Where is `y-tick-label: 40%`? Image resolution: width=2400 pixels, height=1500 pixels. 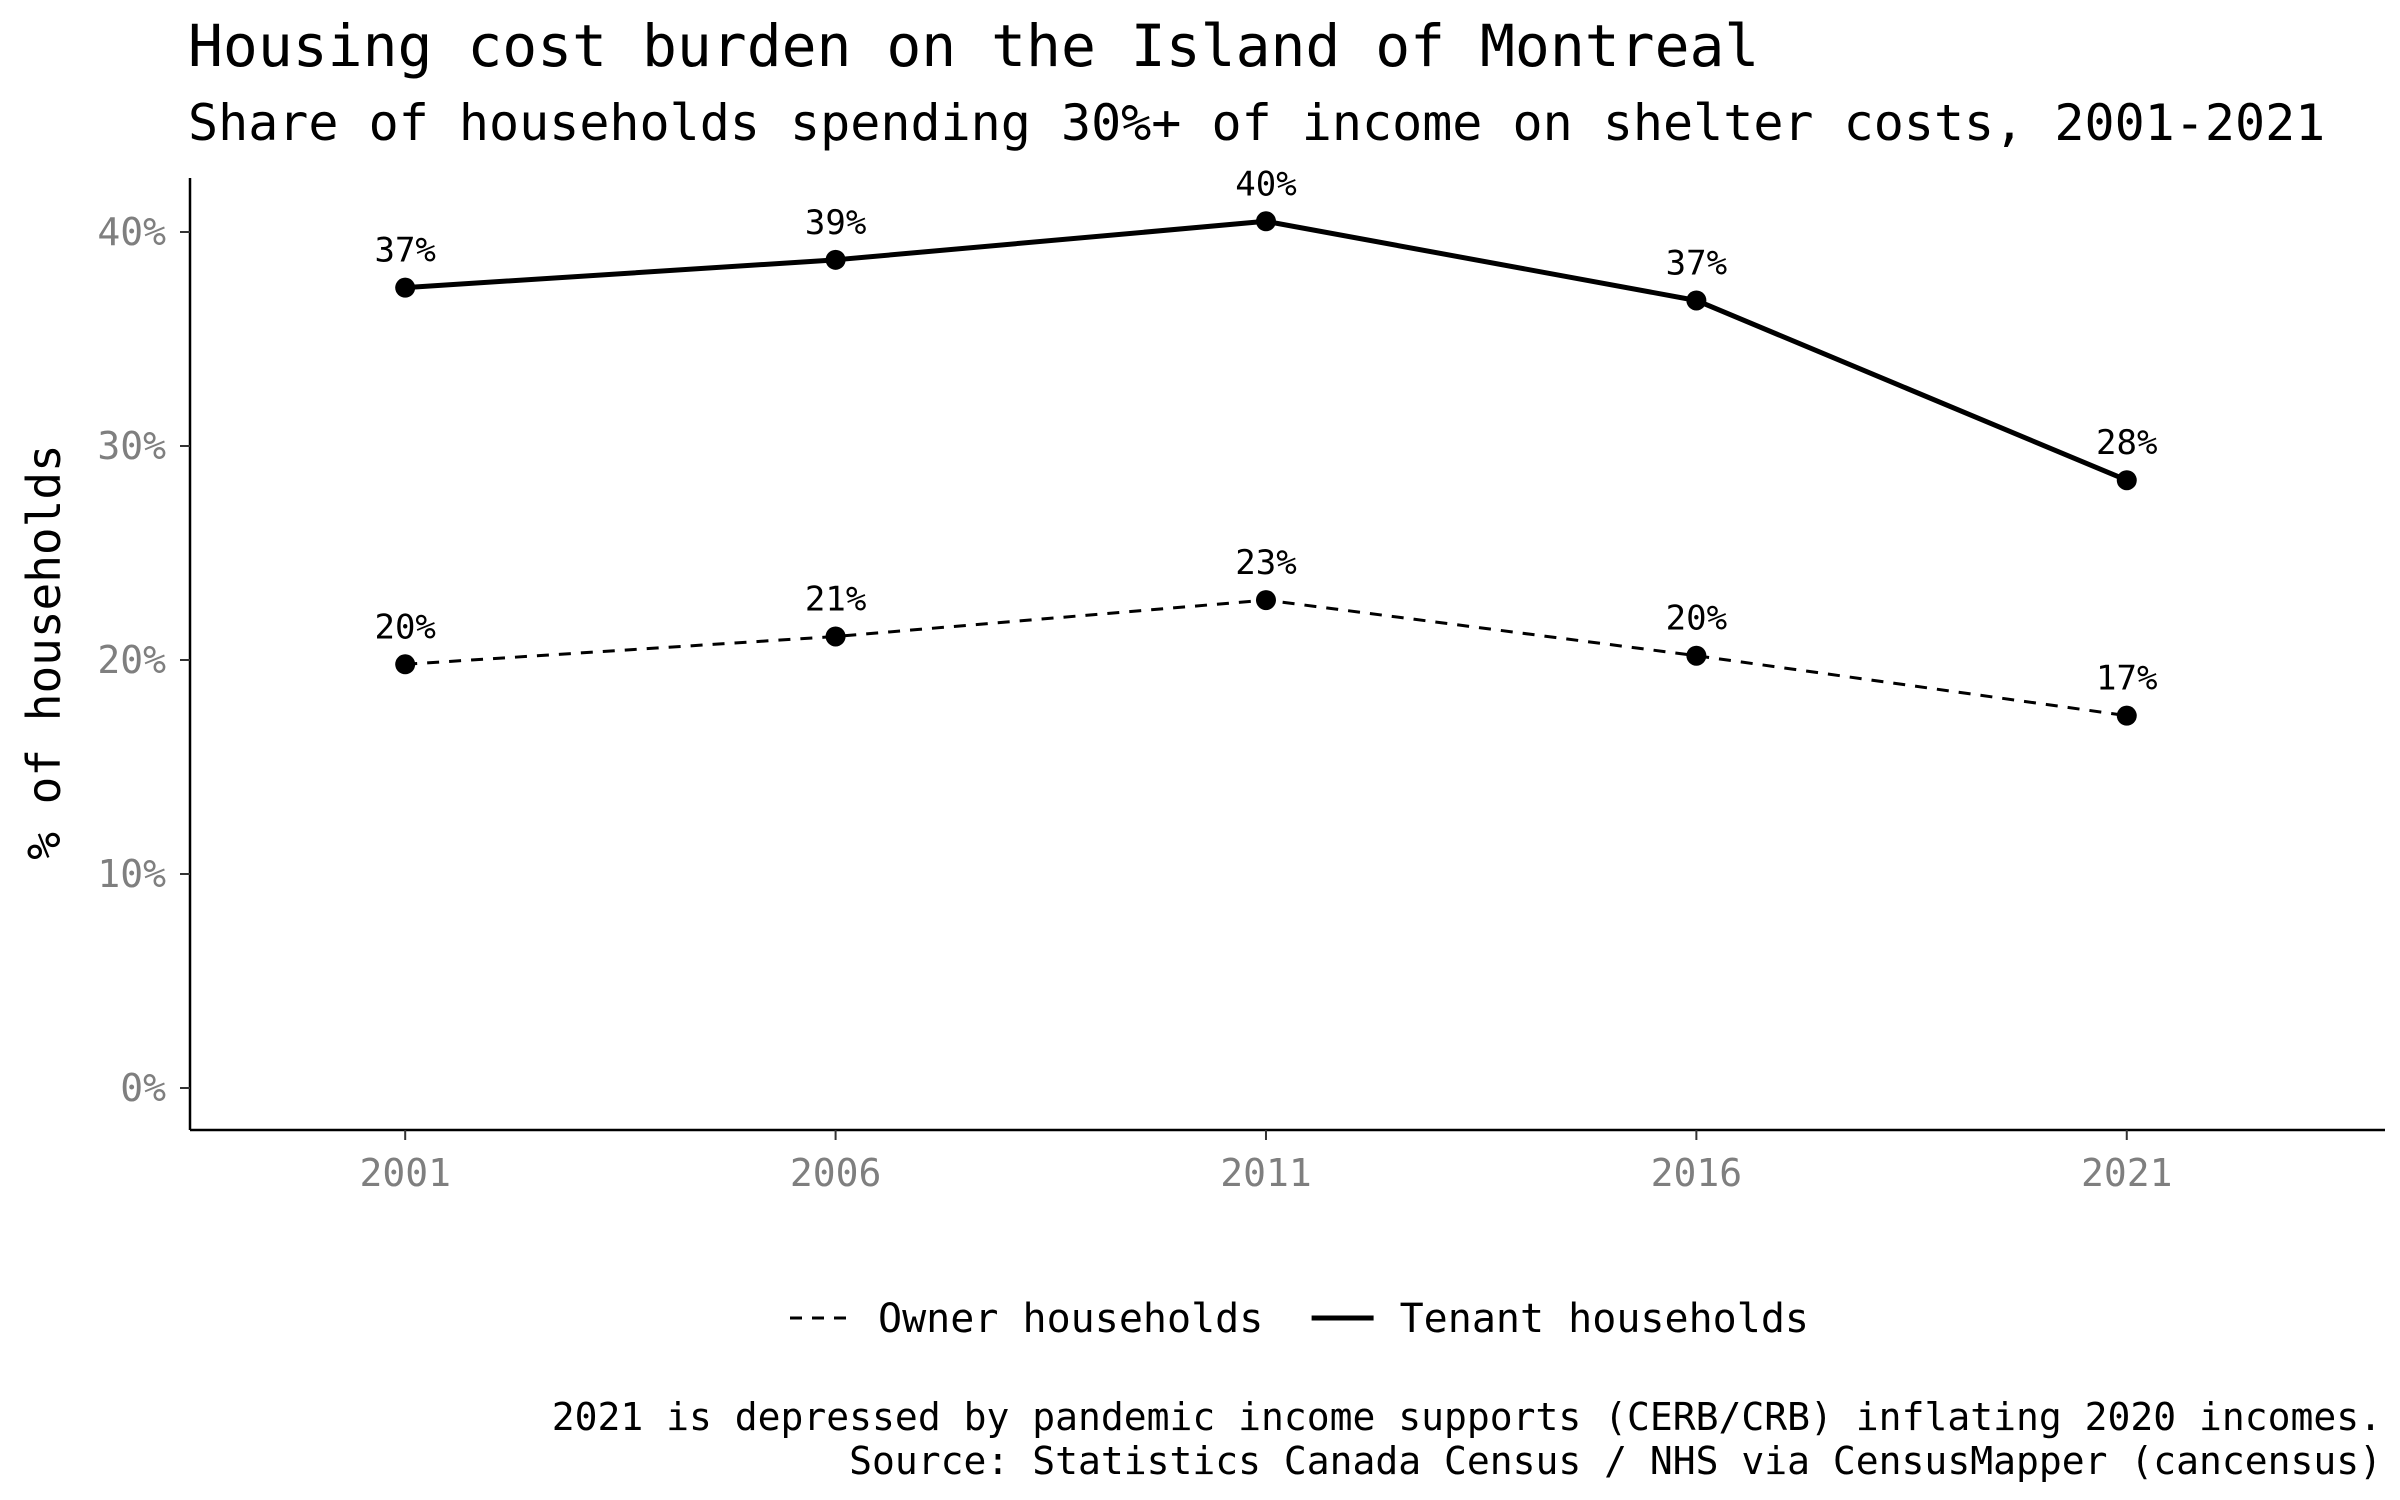
y-tick-label: 40% is located at coordinates (131, 232).